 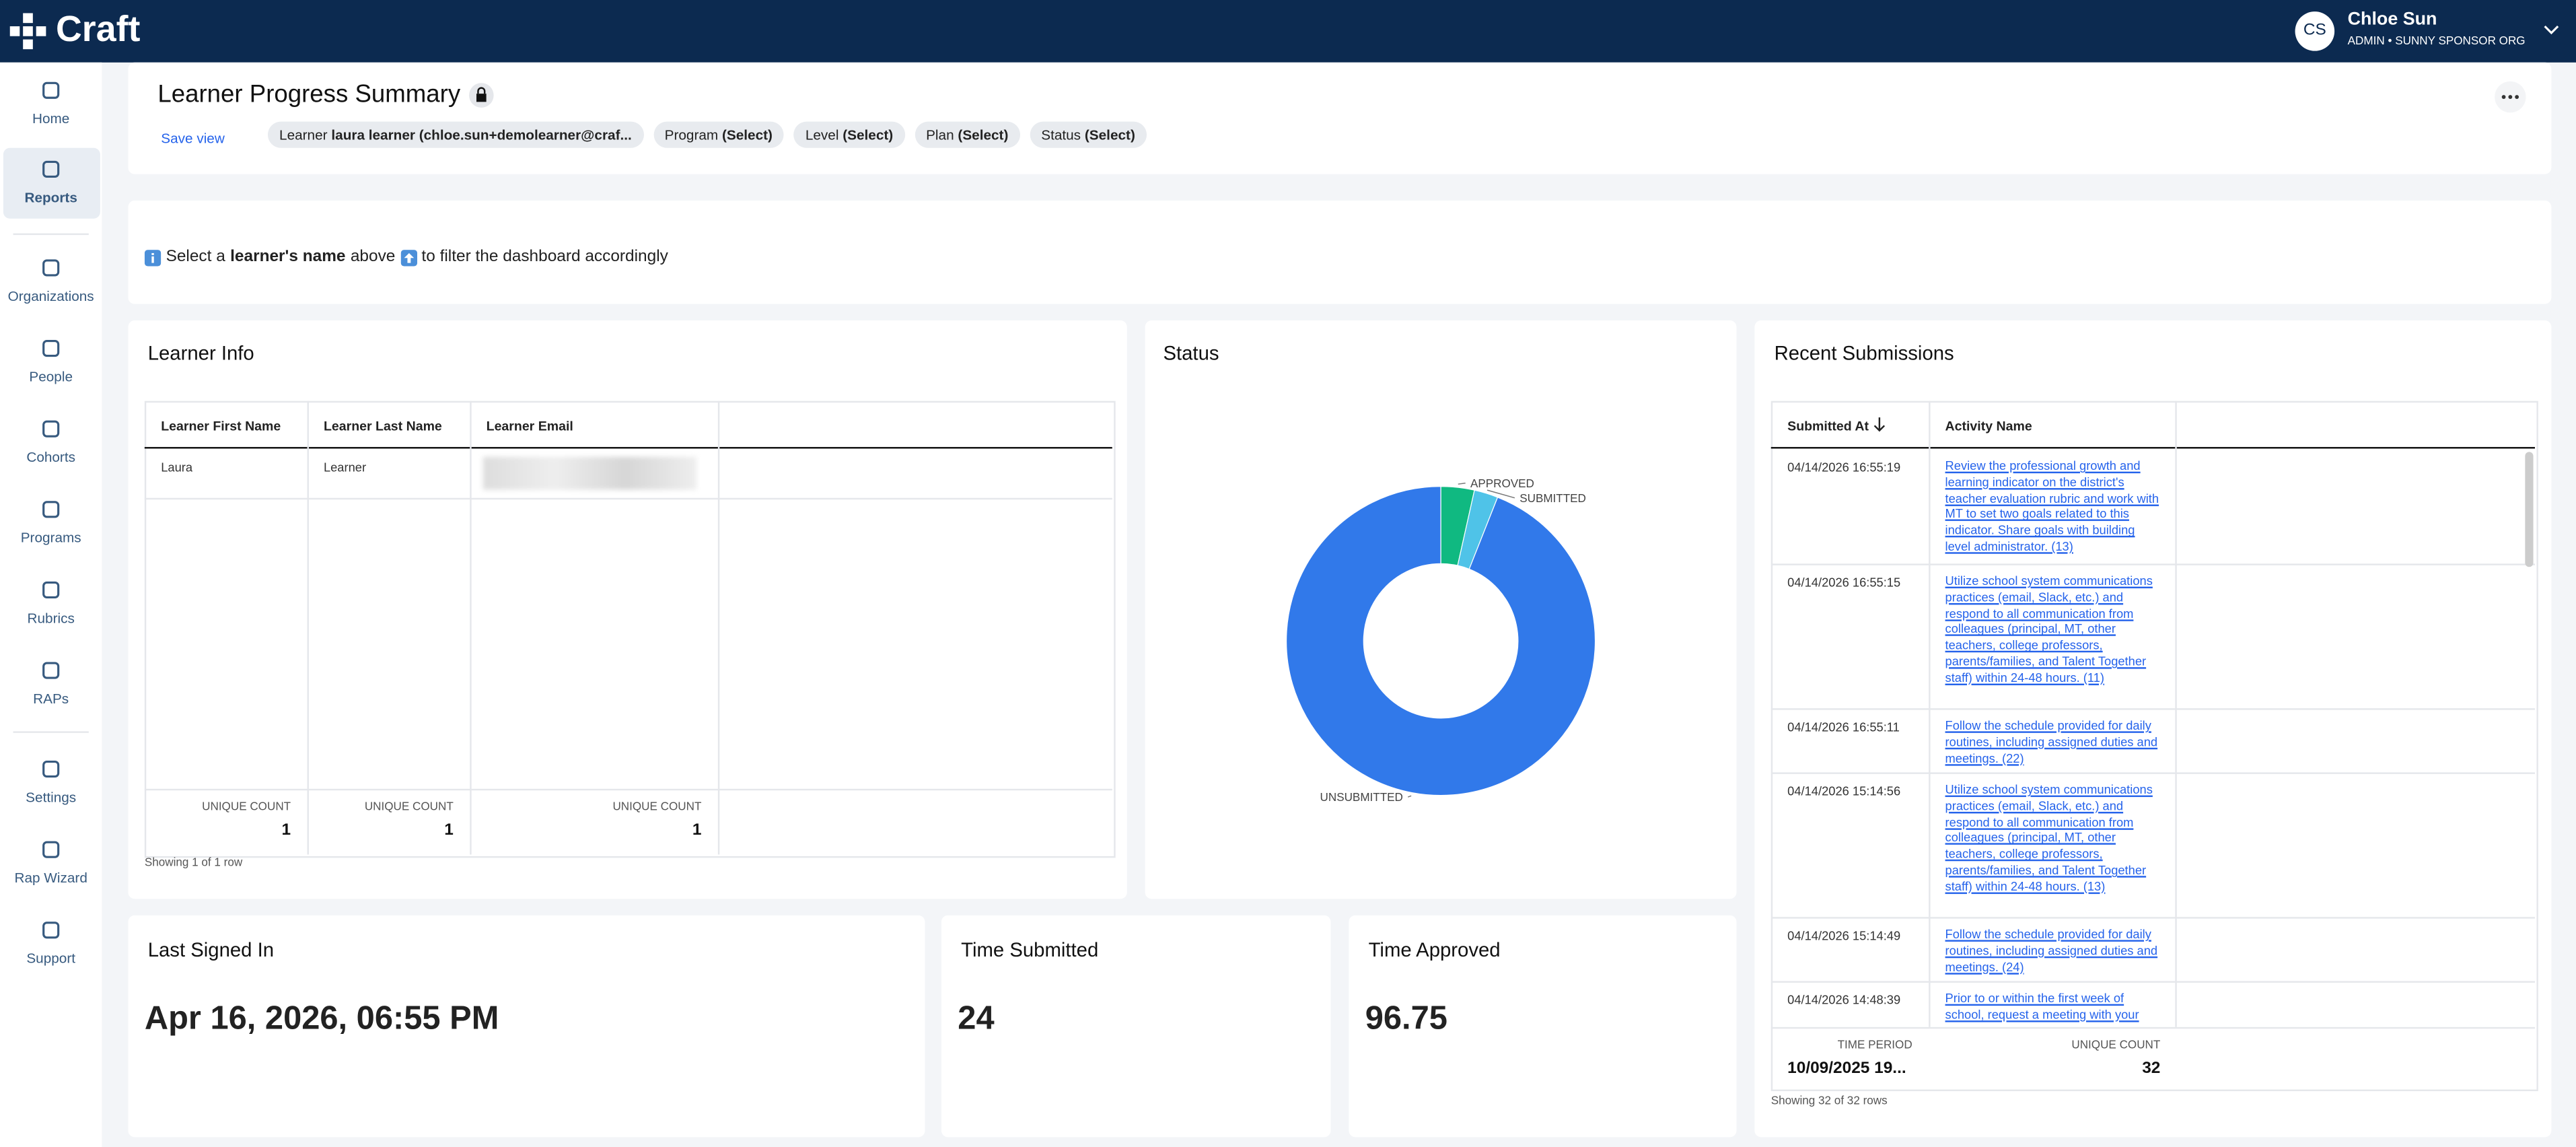 What do you see at coordinates (409, 808) in the screenshot?
I see `footer-label: UNIQUE COUNT` at bounding box center [409, 808].